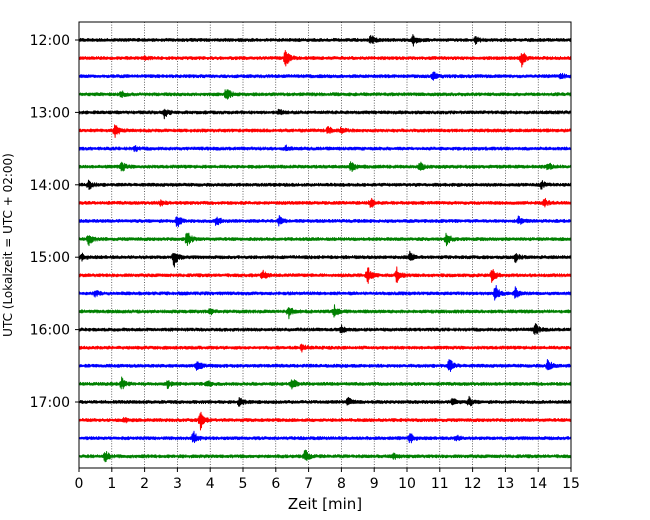  I want to click on x-tick-label: 10, so click(407, 484).